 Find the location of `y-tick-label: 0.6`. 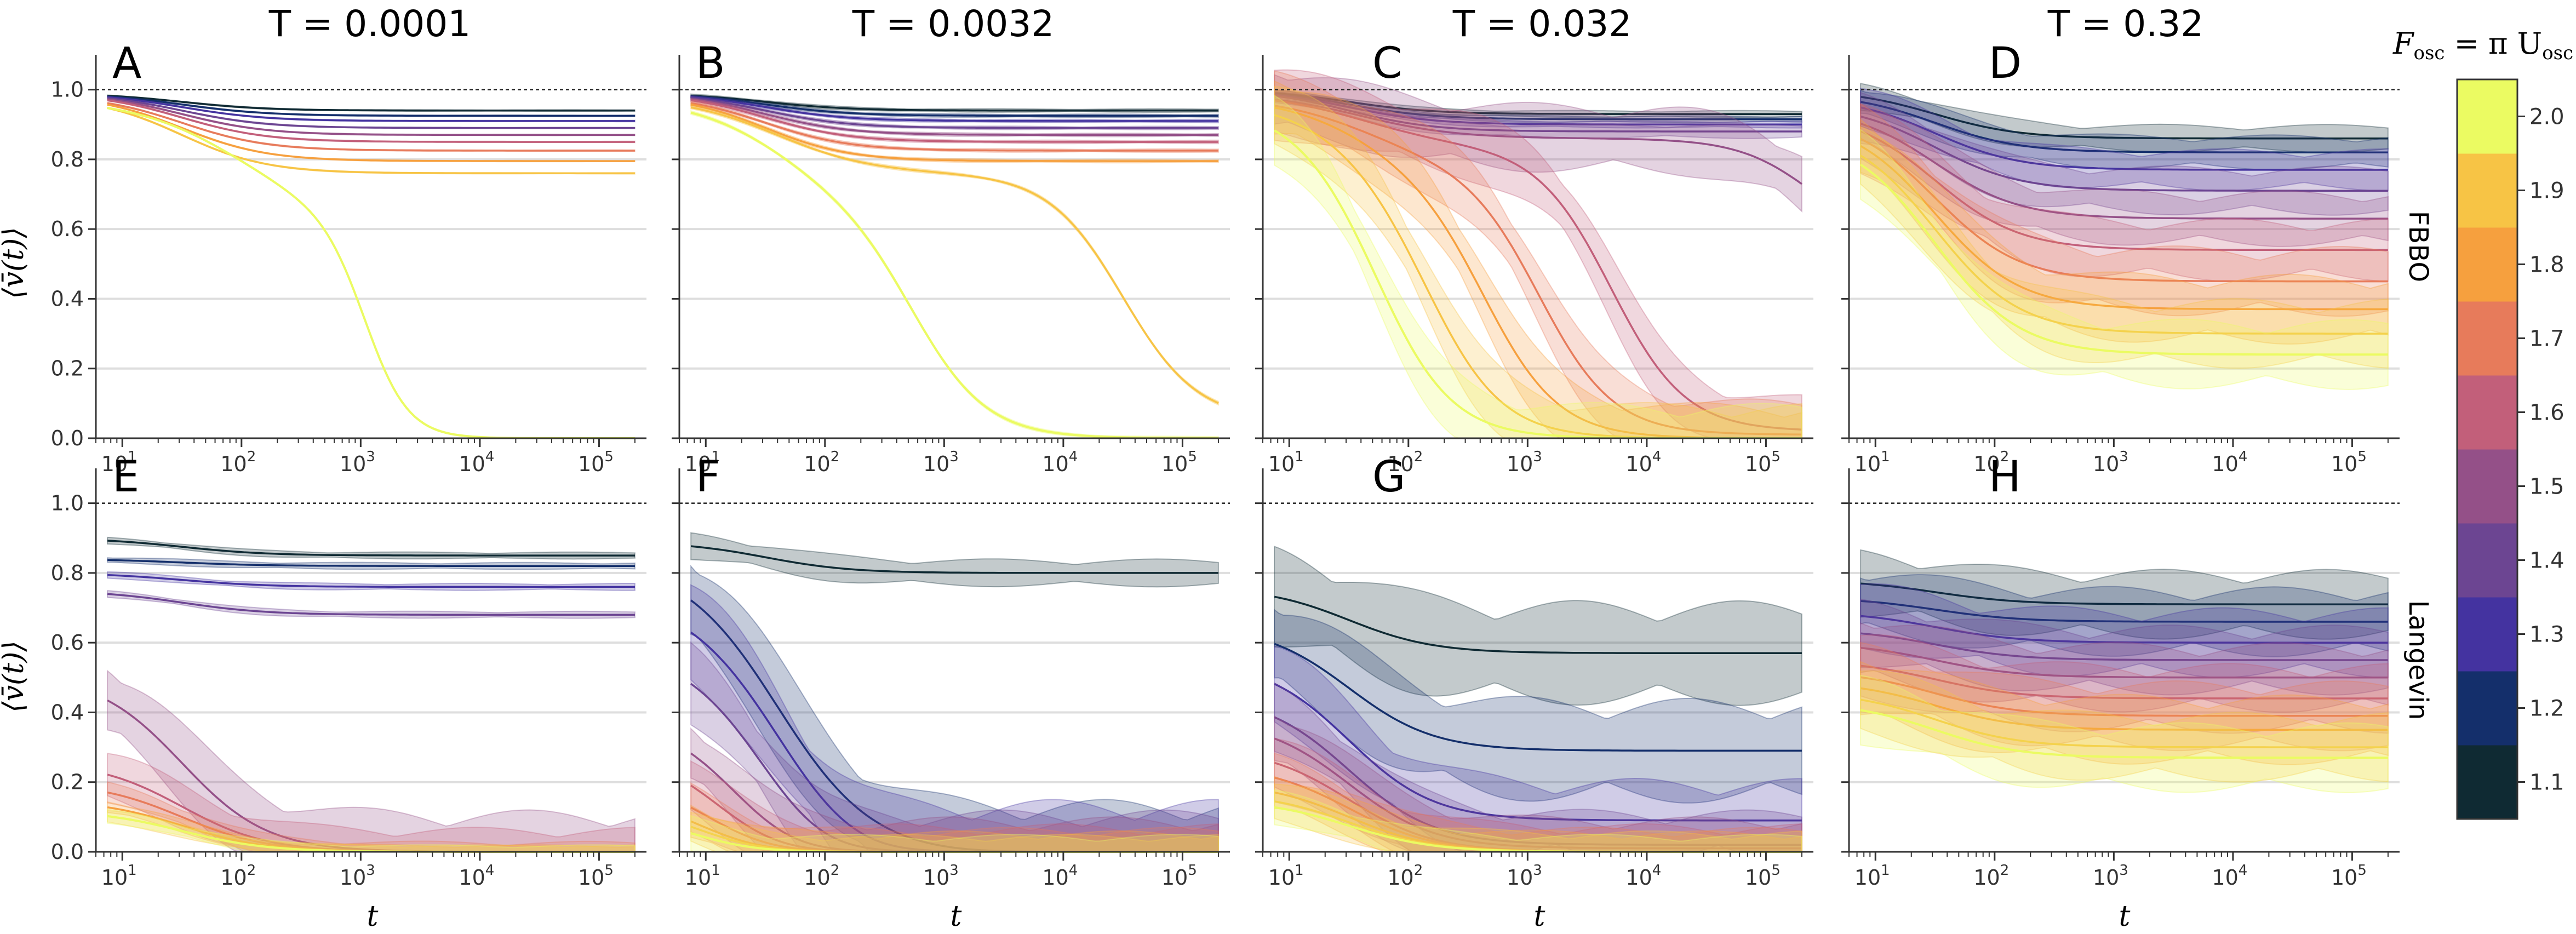

y-tick-label: 0.6 is located at coordinates (67, 229).